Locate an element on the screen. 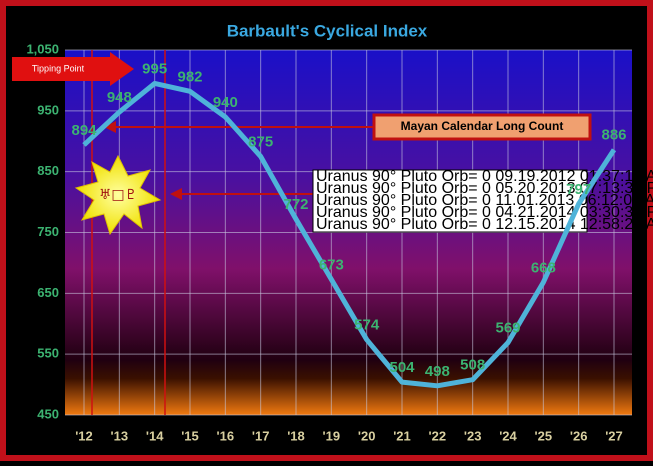  tipping-label: Tipping Point is located at coordinates (58, 68).